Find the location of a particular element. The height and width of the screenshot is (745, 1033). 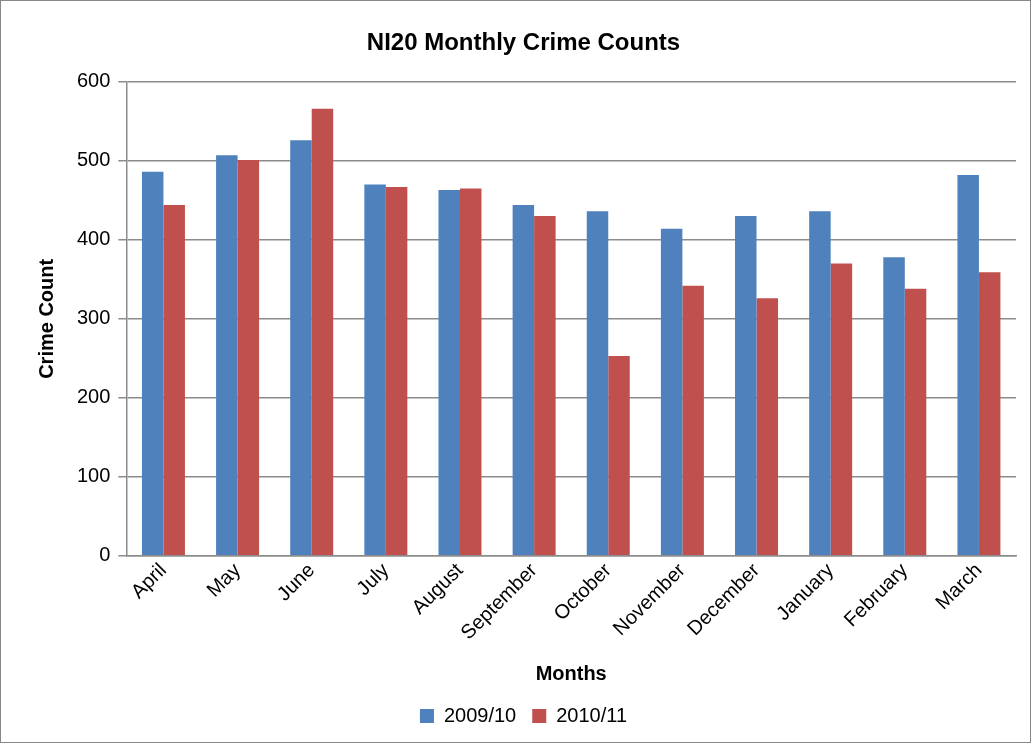

y-axis-title: Crime Count is located at coordinates (45, 318).